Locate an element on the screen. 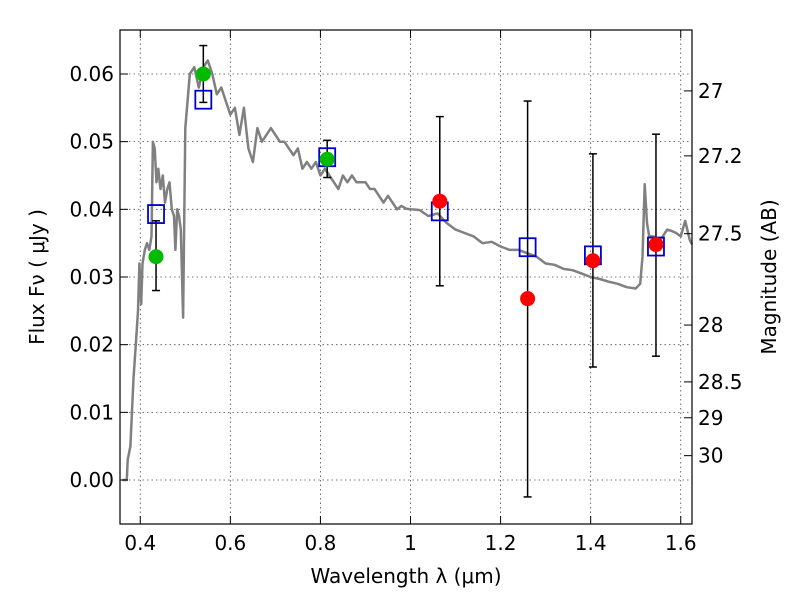 This screenshot has width=800, height=600. y2-tick-label: 29 is located at coordinates (710, 418).